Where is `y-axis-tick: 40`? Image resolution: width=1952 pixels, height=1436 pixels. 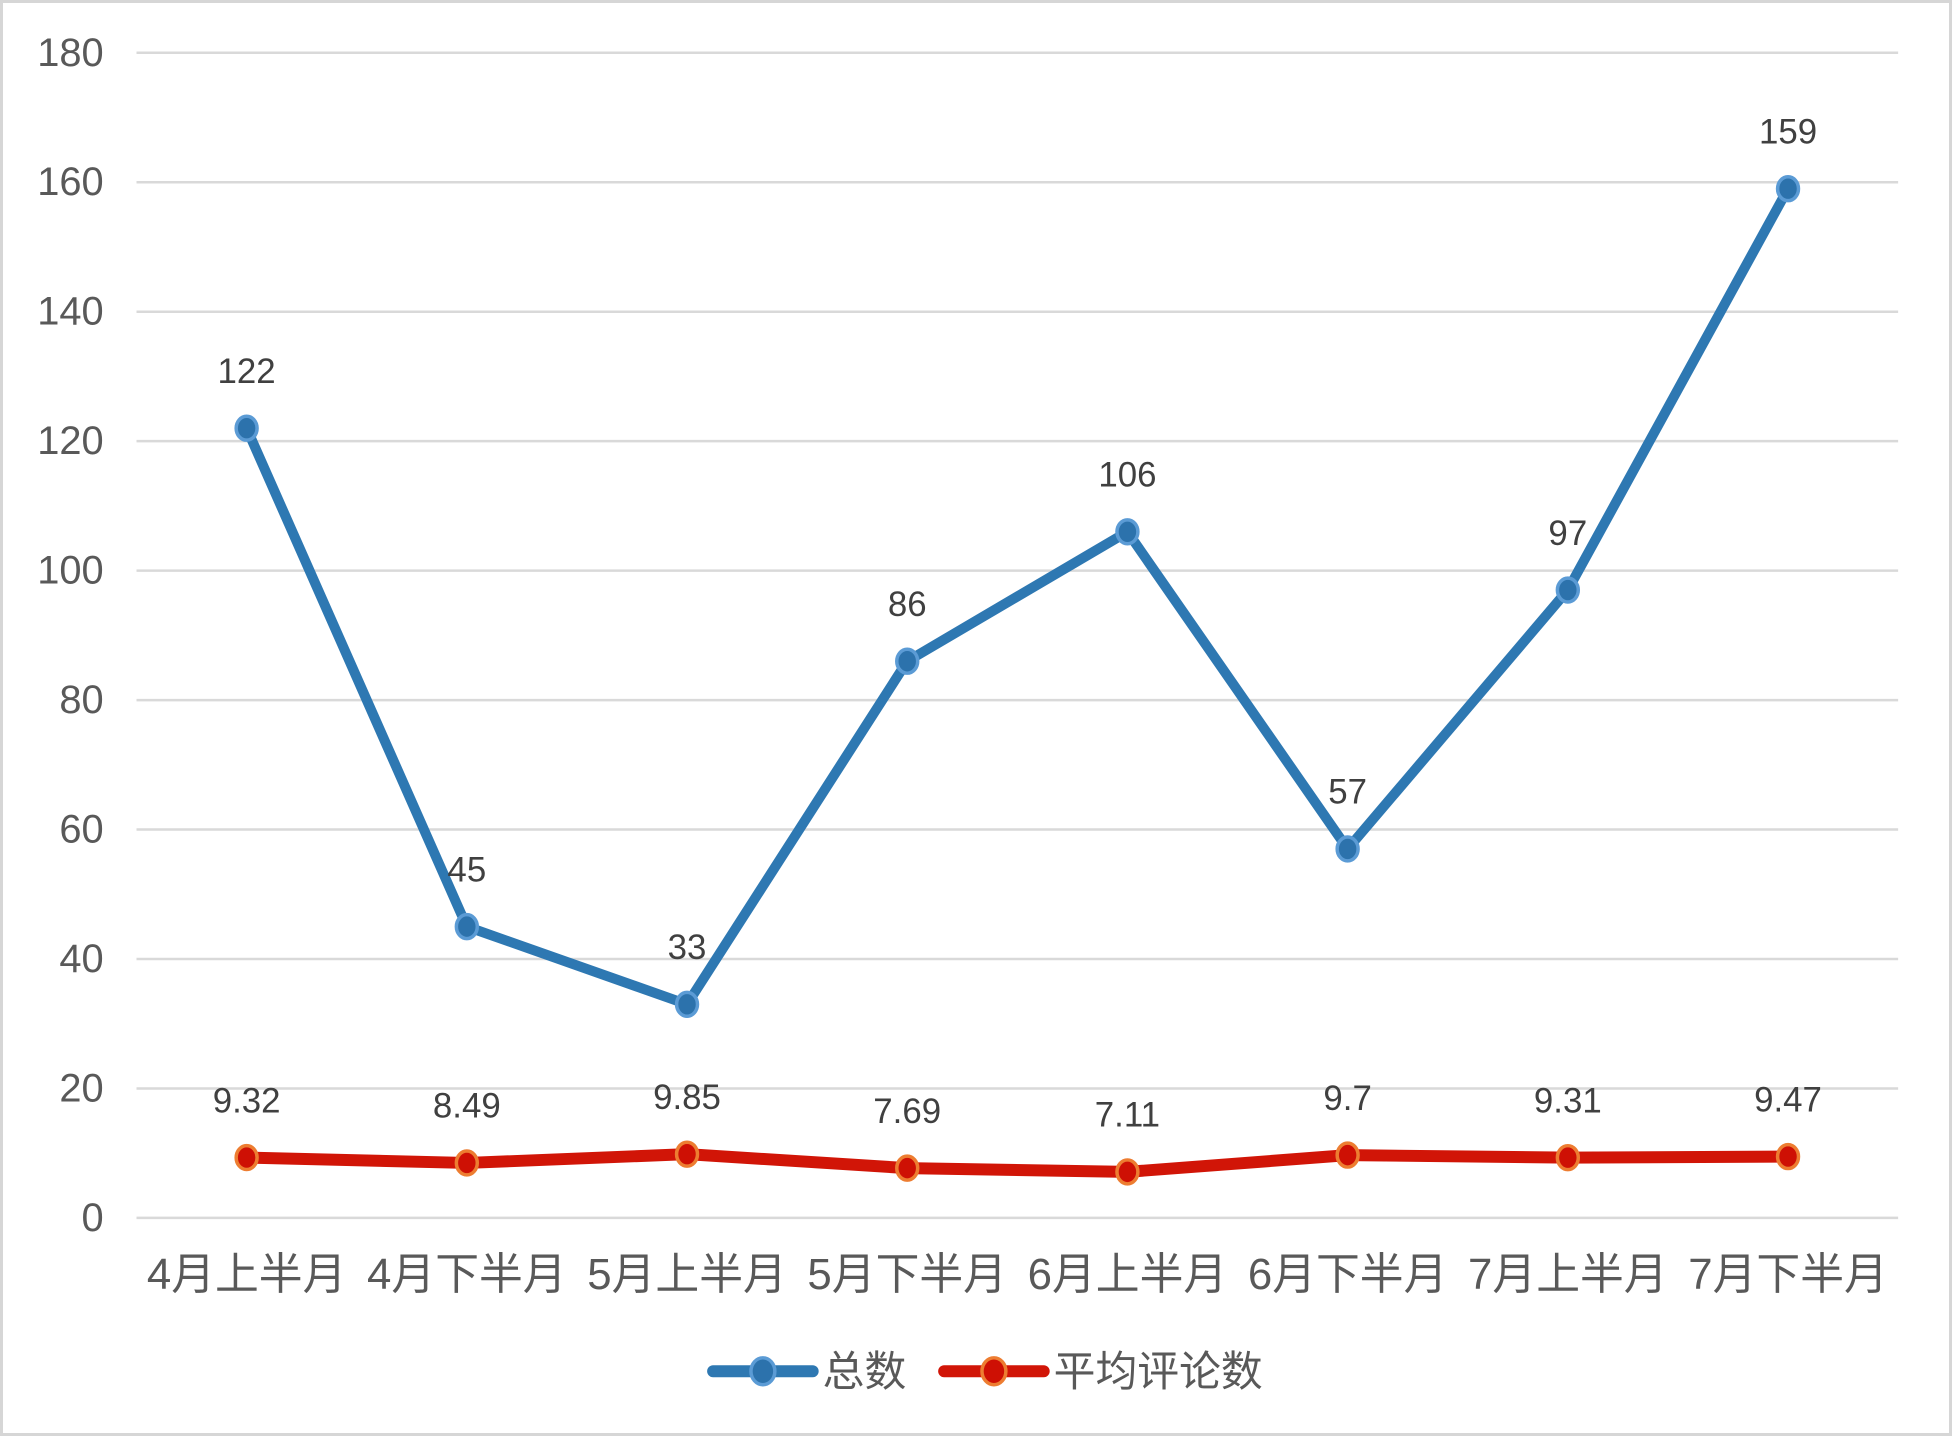
y-axis-tick: 40 is located at coordinates (81, 959).